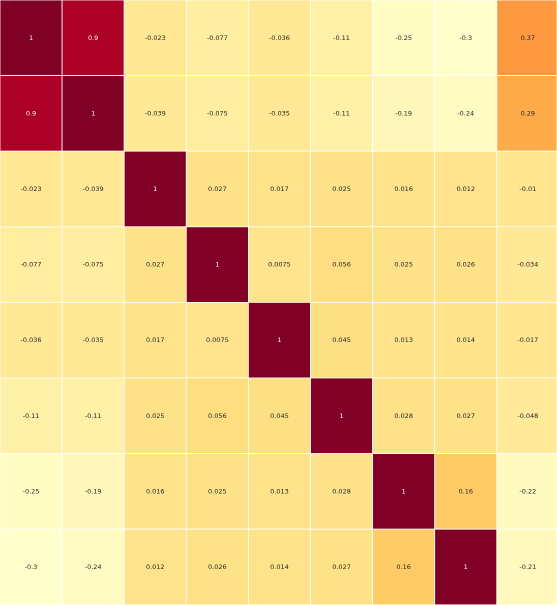  I want to click on heatmap-cell-r4-c5, so click(341, 340).